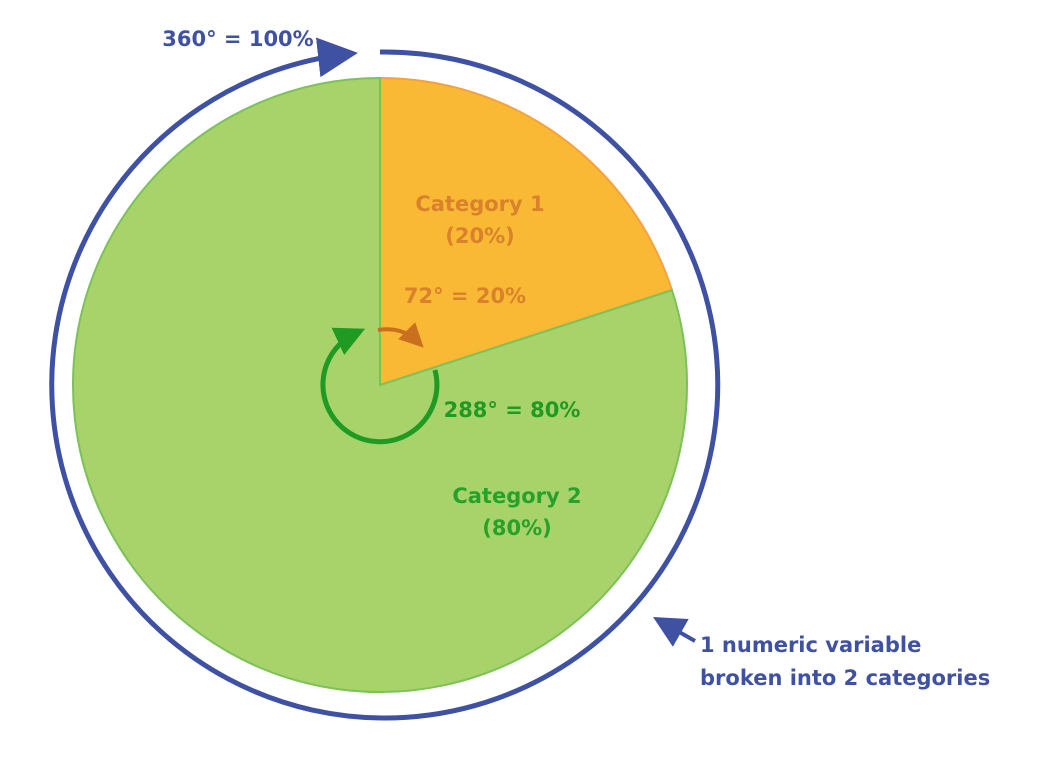 The width and height of the screenshot is (1040, 758). I want to click on value-label: (20%), so click(479, 236).